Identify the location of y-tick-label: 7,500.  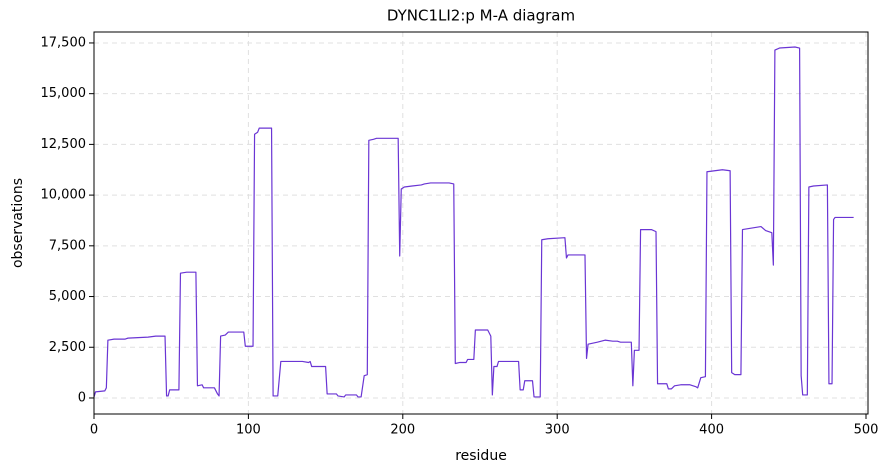
(67, 245).